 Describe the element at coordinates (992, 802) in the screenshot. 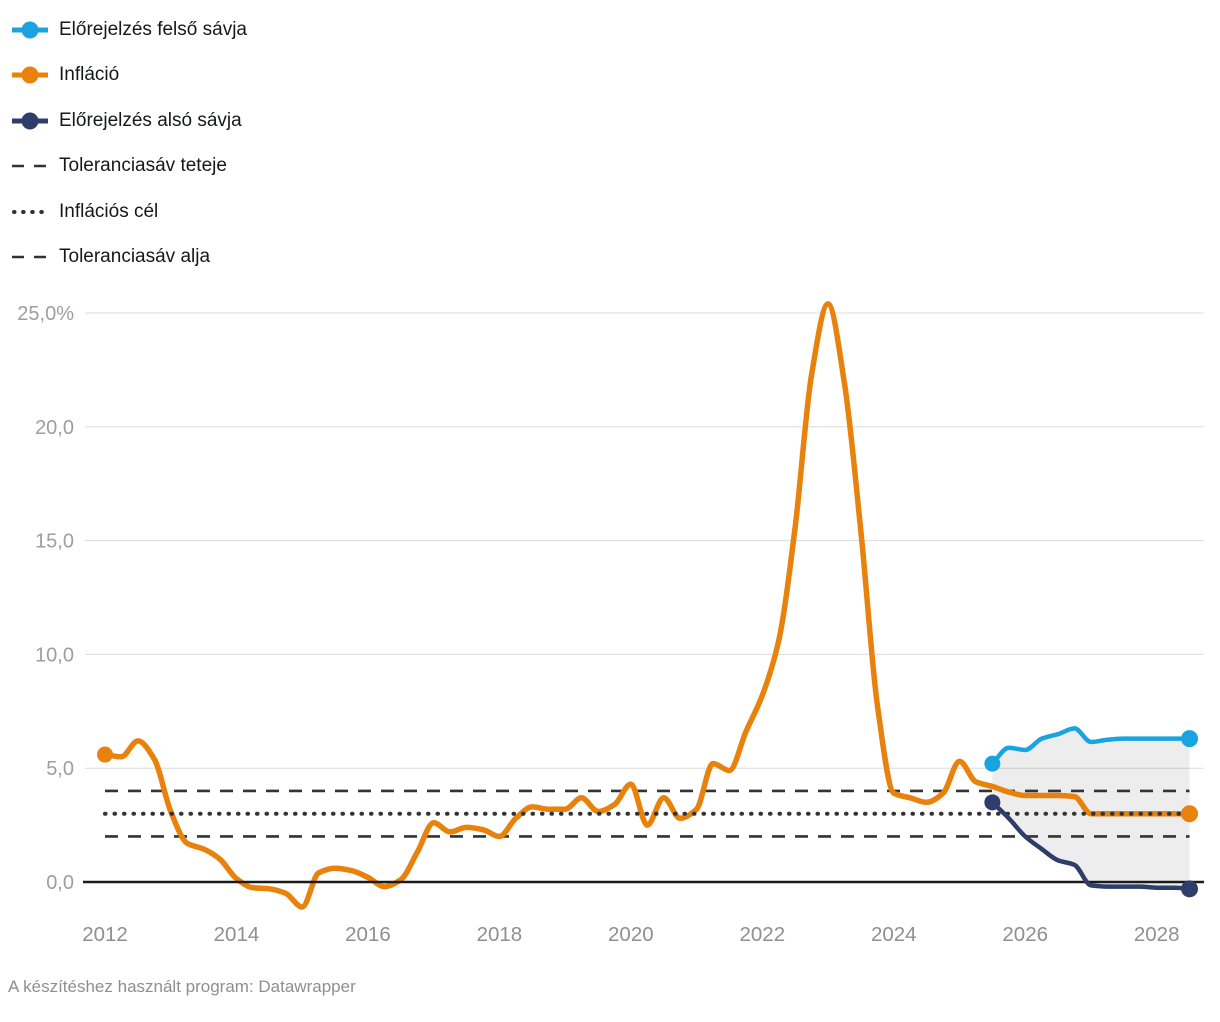

I see `forecast-lower-start-dot` at that location.